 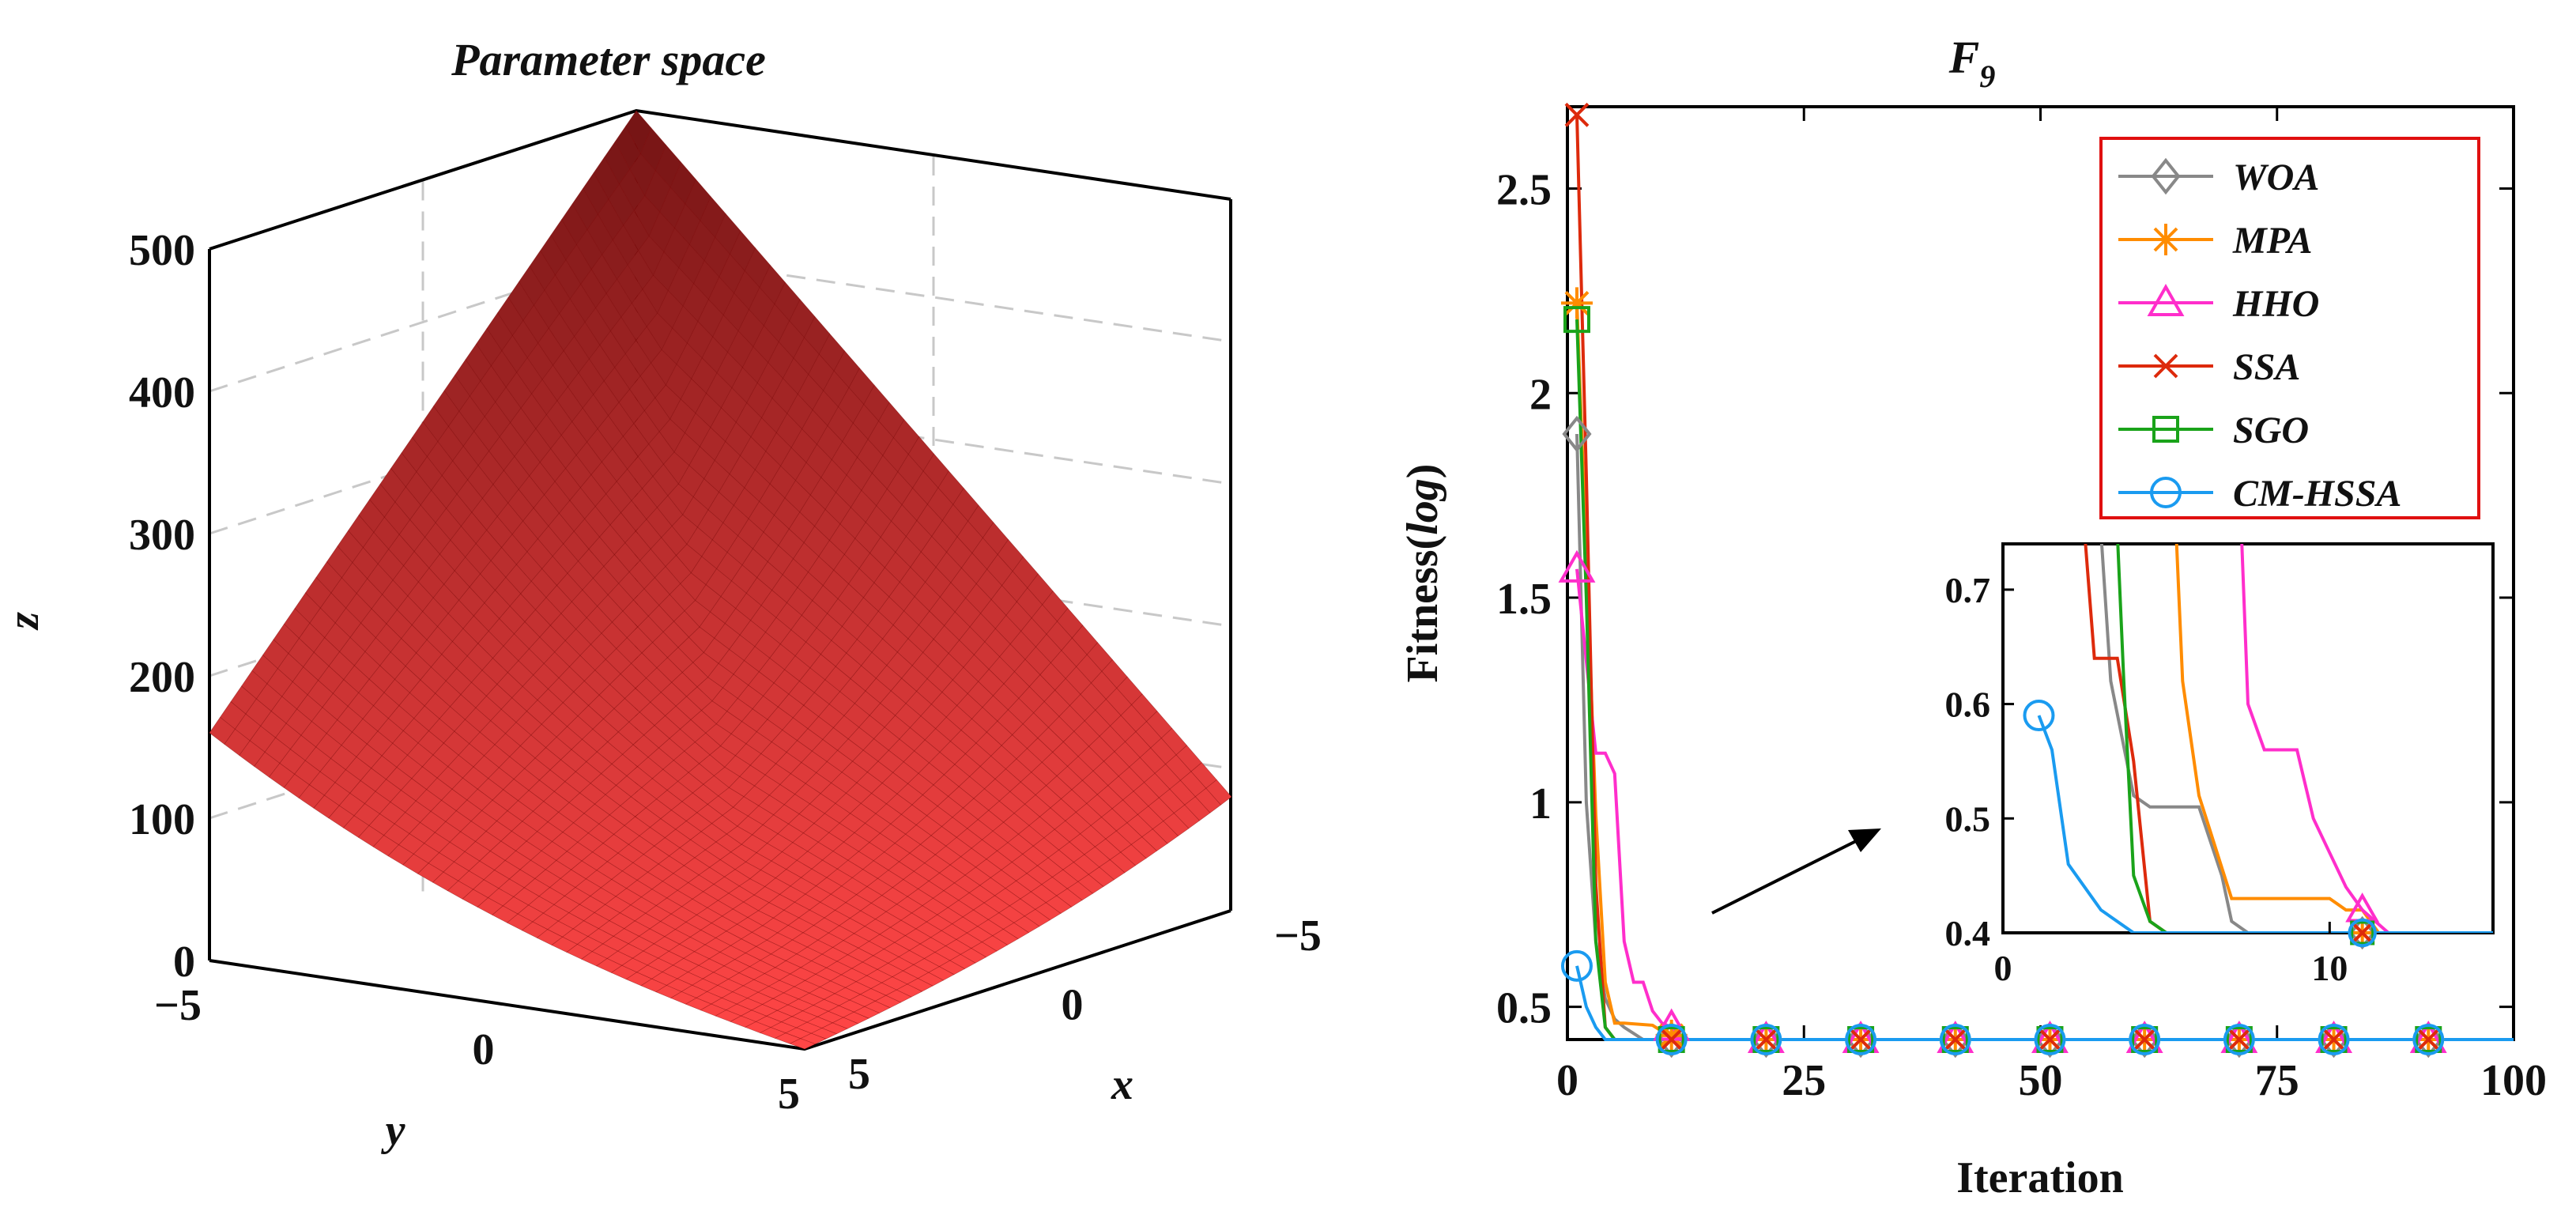 I want to click on legend-items: WOA MPA HHO SSA SGO CM-HSSA, so click(x=2259, y=336).